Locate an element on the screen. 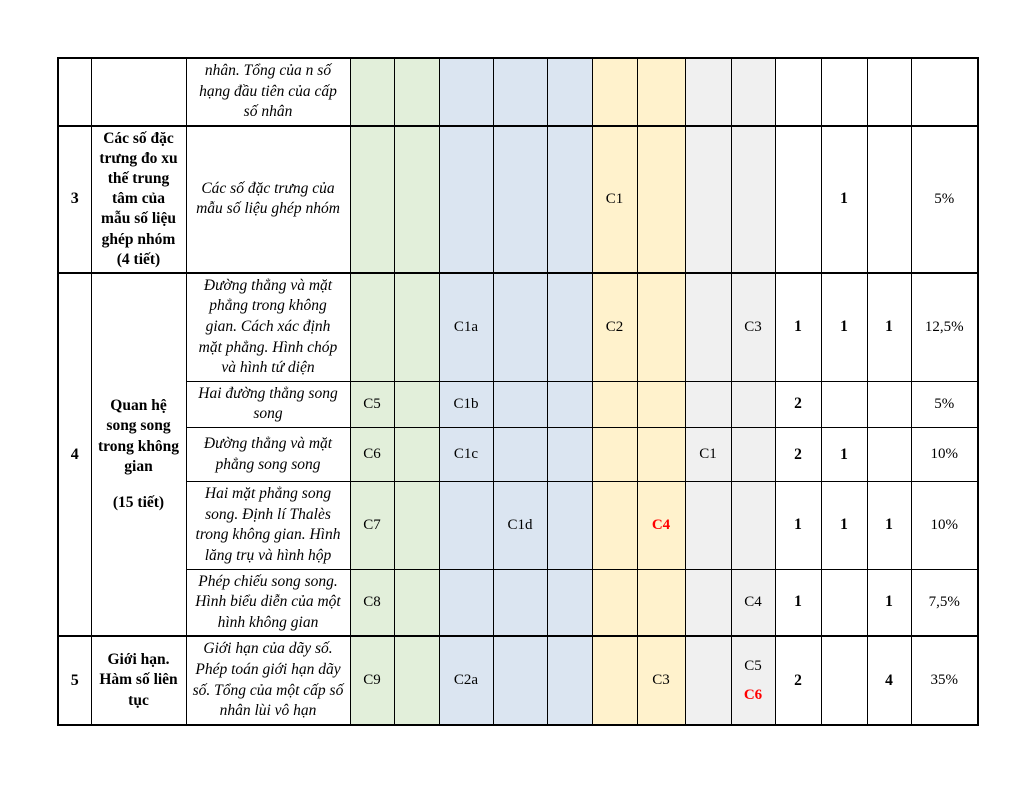 The image size is (1024, 792). cell-question-label: C7 is located at coordinates (372, 525).